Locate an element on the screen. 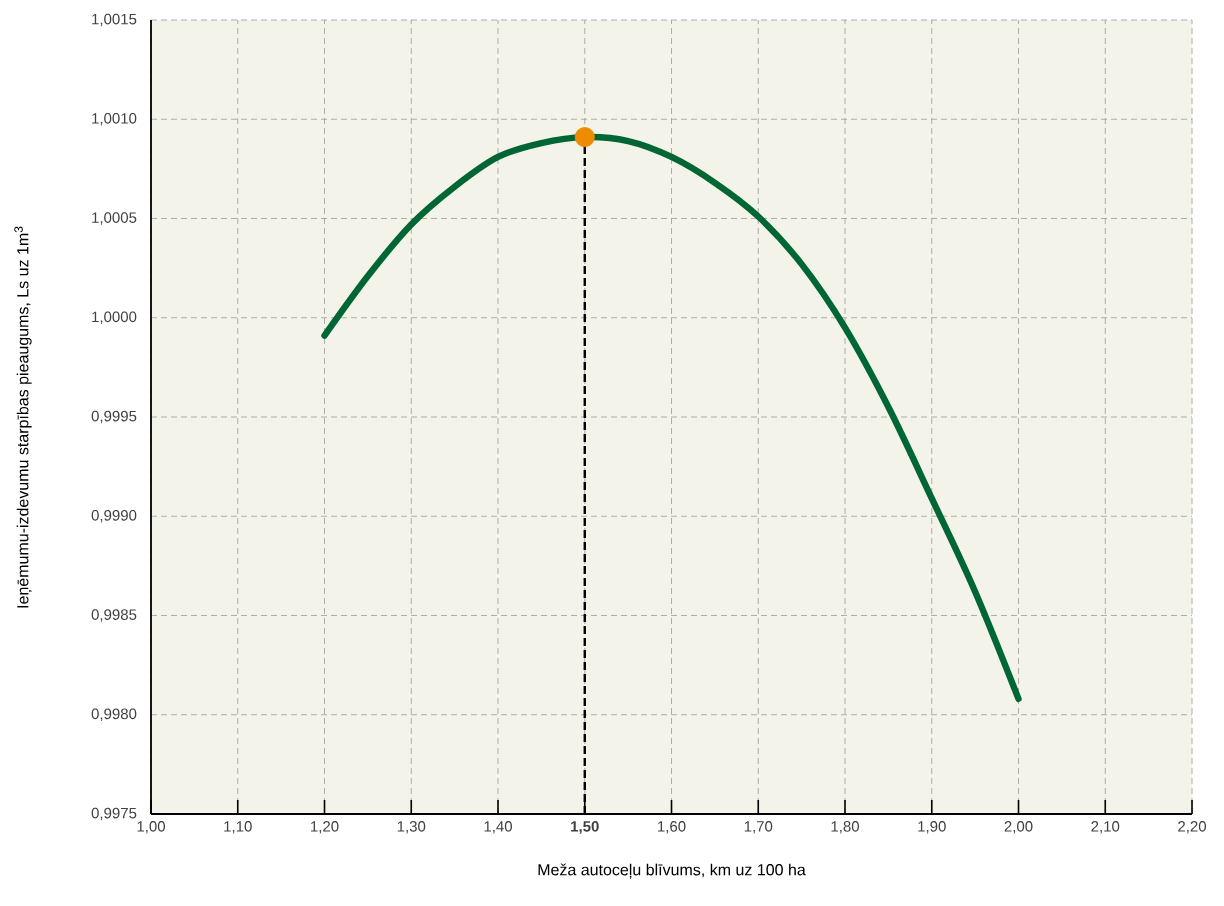 This screenshot has height=906, width=1224. x-tick-label: 1,40 is located at coordinates (498, 827).